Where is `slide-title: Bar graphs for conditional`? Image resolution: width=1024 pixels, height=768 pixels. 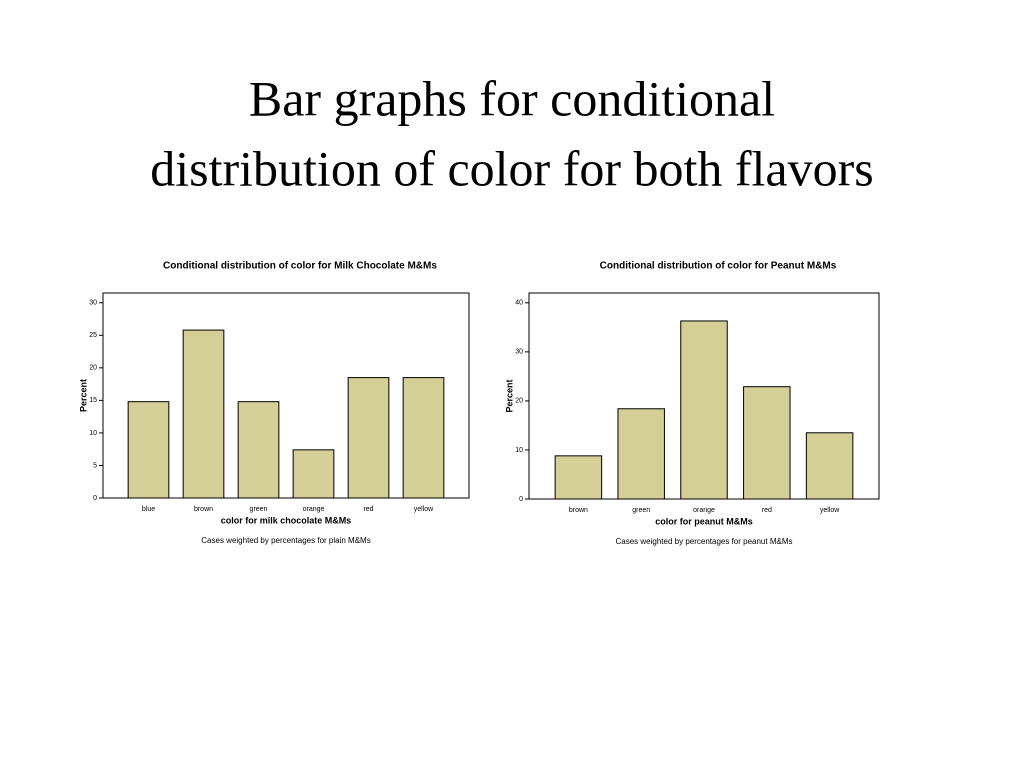 slide-title: Bar graphs for conditional is located at coordinates (512, 98).